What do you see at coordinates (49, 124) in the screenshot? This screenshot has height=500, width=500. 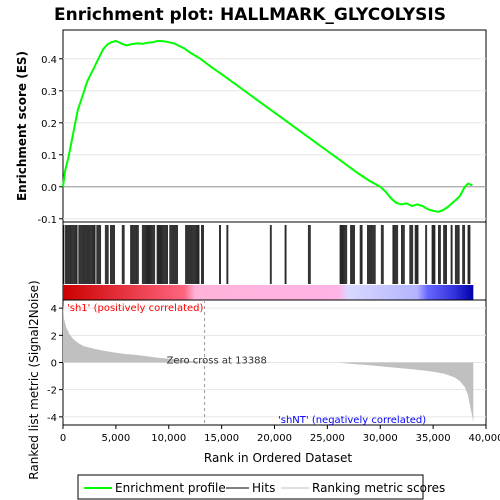 I see `es-y-tick-label: 0.2` at bounding box center [49, 124].